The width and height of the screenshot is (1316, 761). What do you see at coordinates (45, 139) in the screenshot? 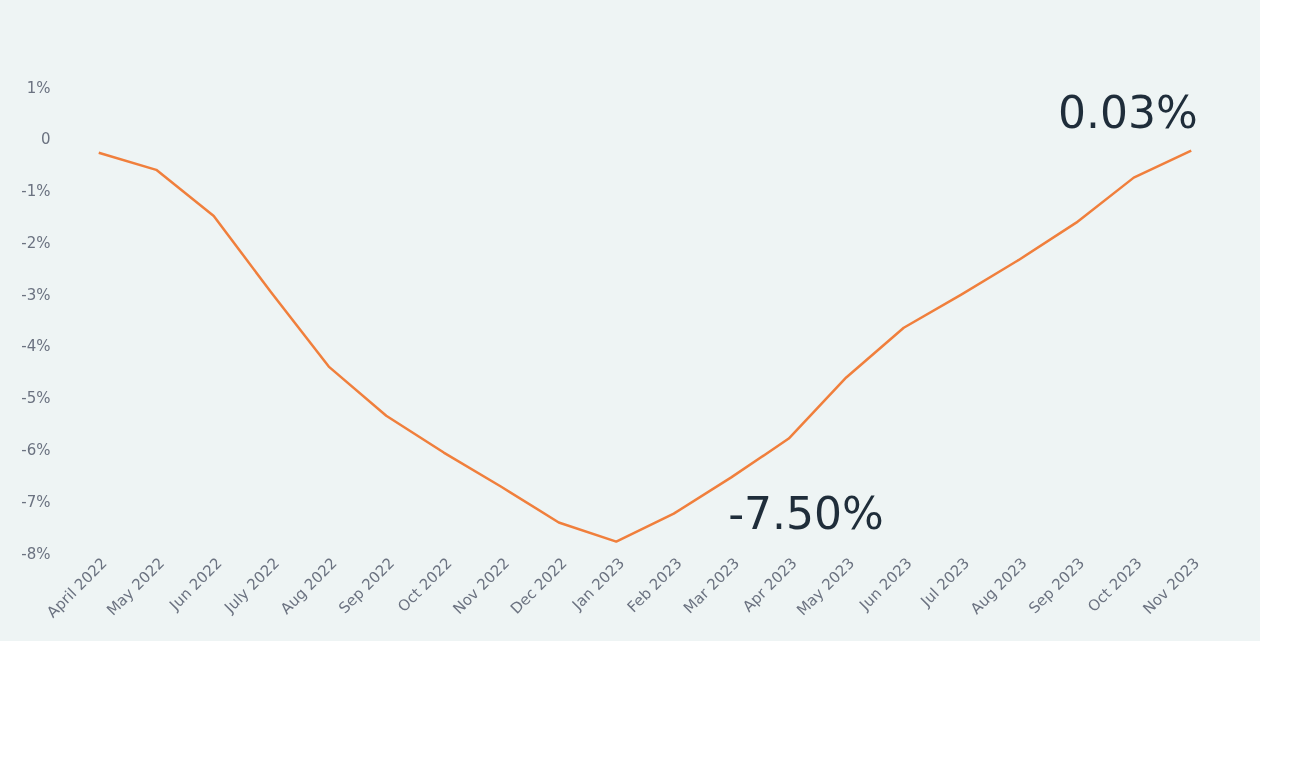
I see `y-tick-label: 0` at bounding box center [45, 139].